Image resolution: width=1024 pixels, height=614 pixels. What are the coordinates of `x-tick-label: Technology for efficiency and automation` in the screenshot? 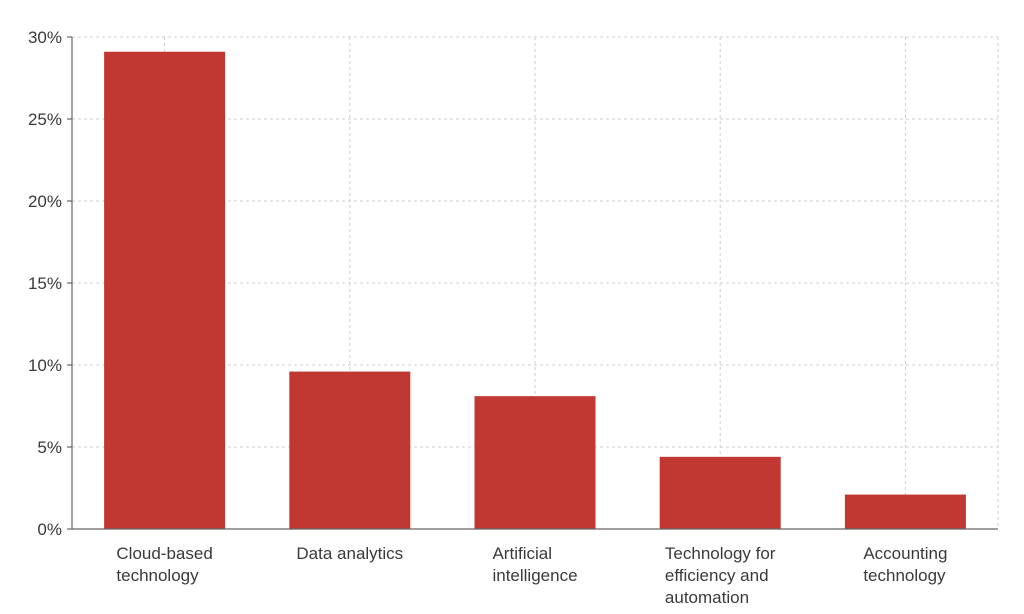 It's located at (720, 575).